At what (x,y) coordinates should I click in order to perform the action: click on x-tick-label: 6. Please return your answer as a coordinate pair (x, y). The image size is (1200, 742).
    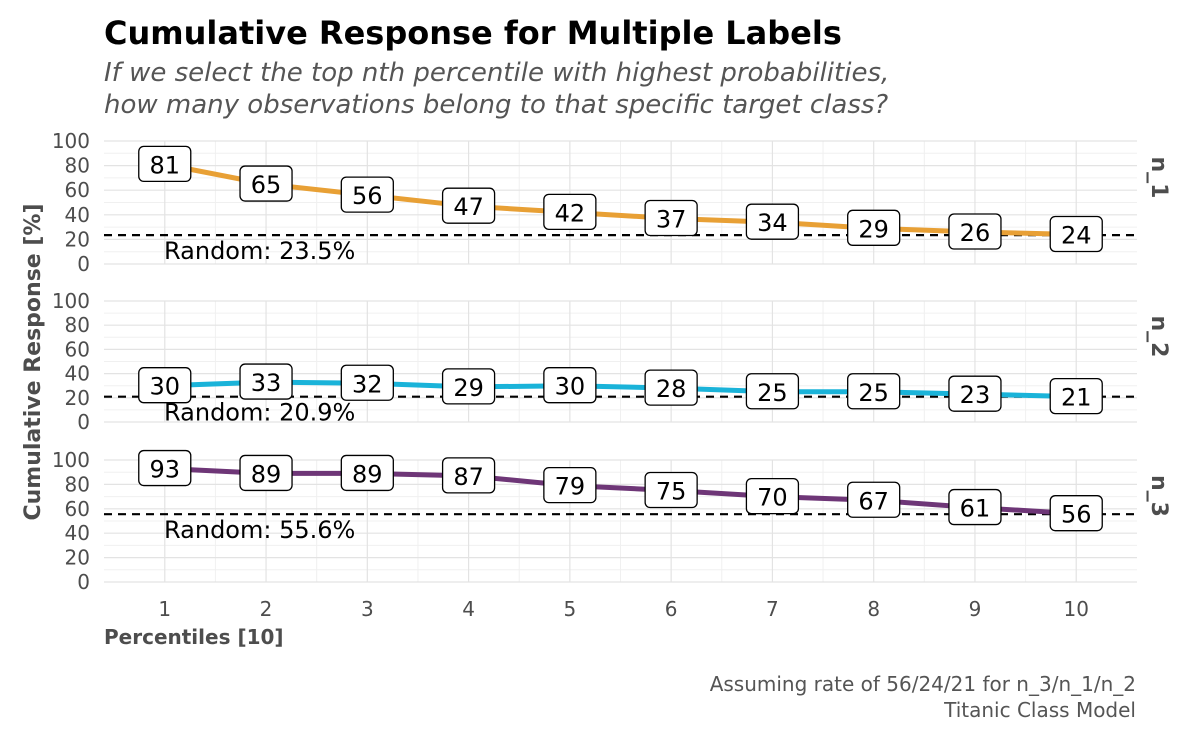
    Looking at the image, I should click on (671, 609).